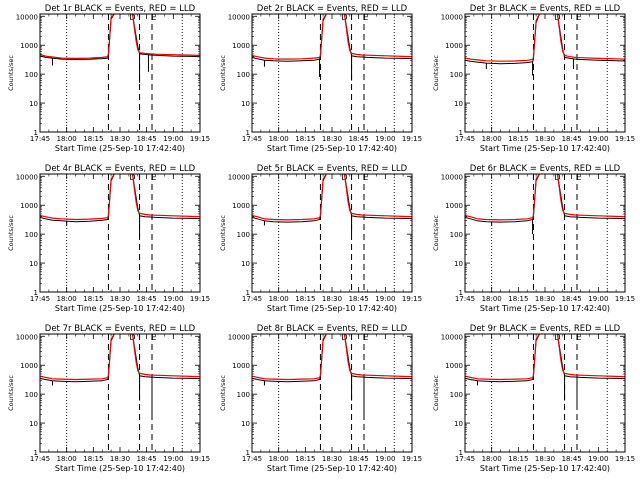 Image resolution: width=640 pixels, height=484 pixels. Describe the element at coordinates (332, 9) in the screenshot. I see `panel-title: Det 2r BLACK = Events, RED = LLD` at that location.